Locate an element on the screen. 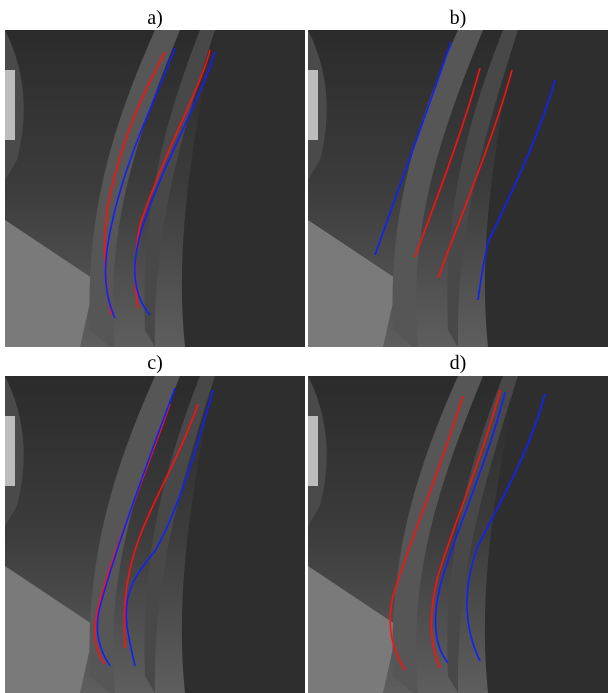 The height and width of the screenshot is (693, 608). panel-d-caption: d) is located at coordinates (458, 363).